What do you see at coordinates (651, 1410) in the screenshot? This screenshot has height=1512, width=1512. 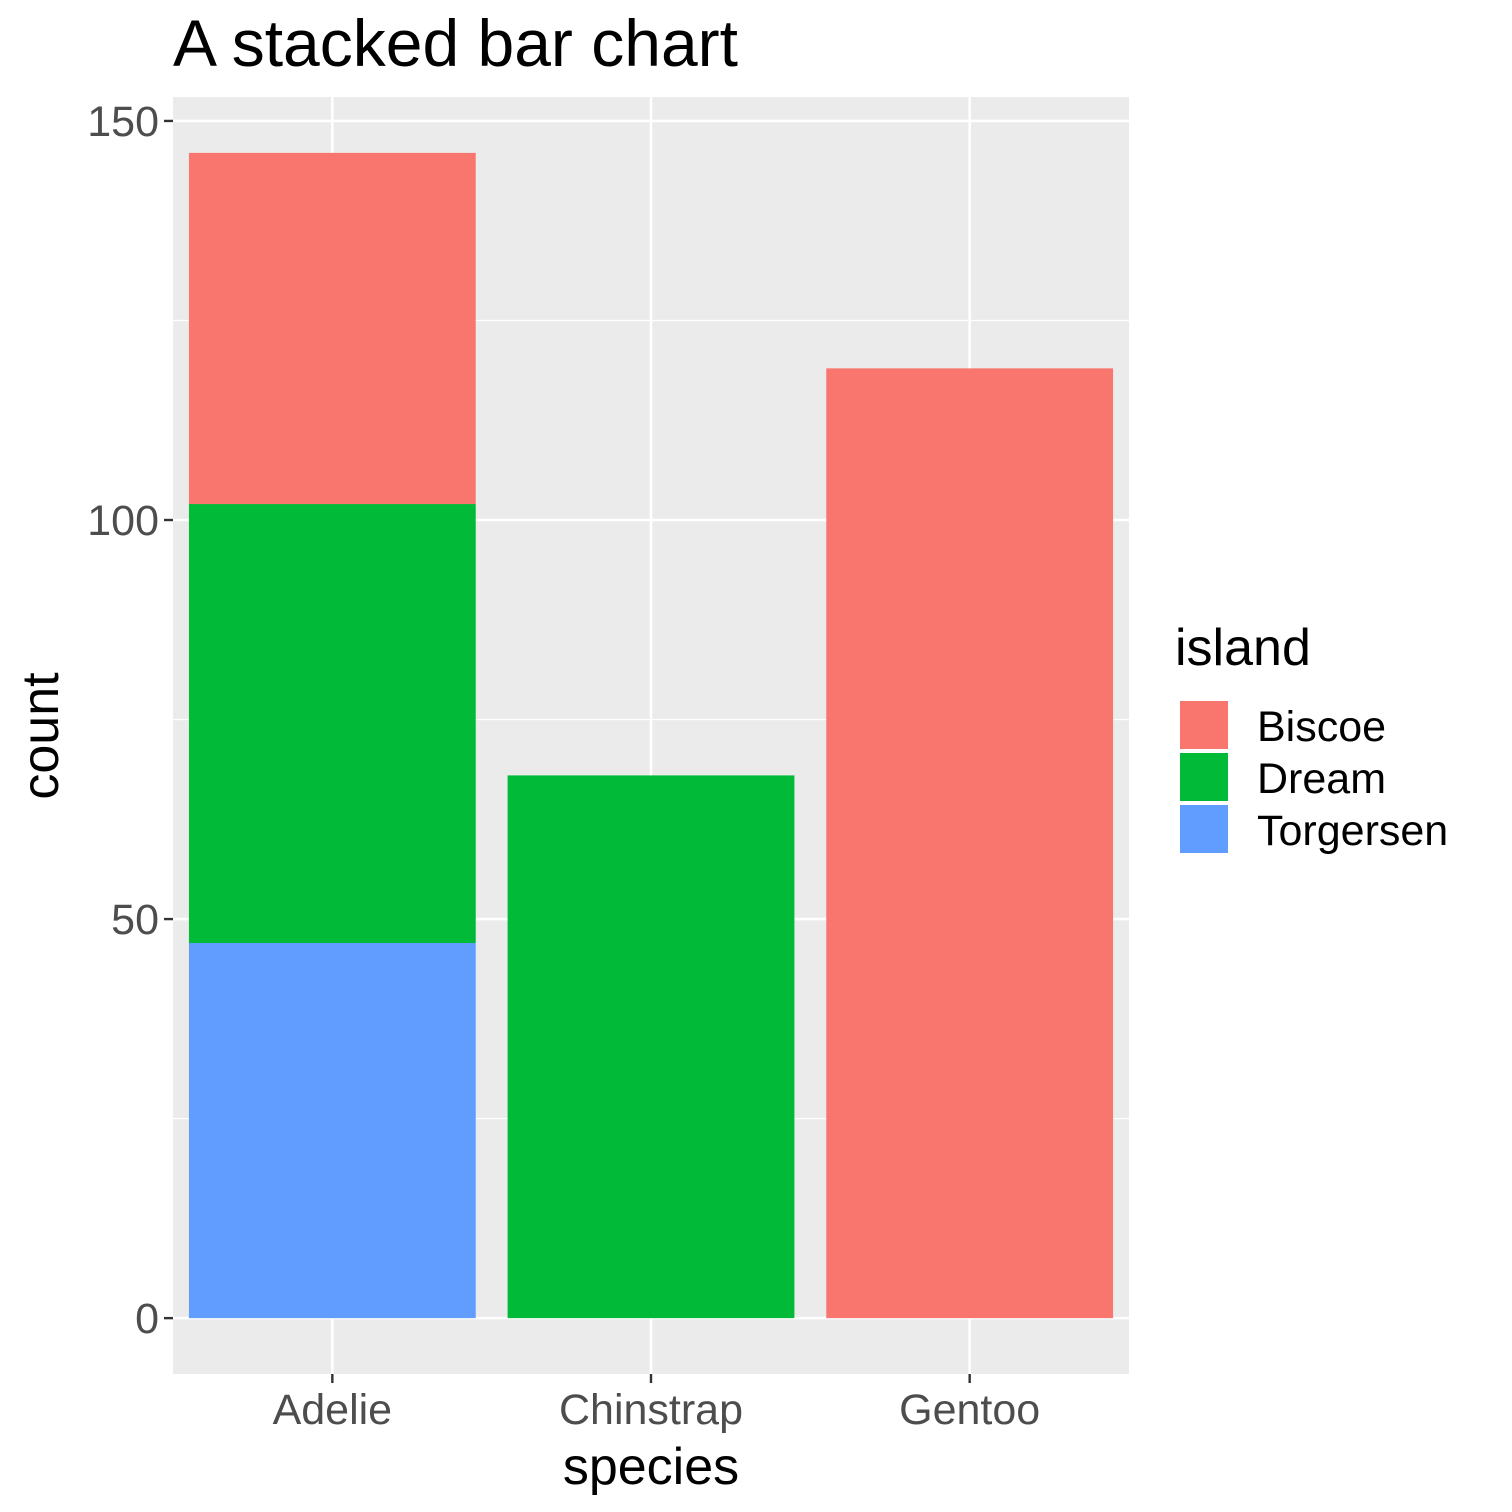 I see `x-tick-label: Chinstrap` at bounding box center [651, 1410].